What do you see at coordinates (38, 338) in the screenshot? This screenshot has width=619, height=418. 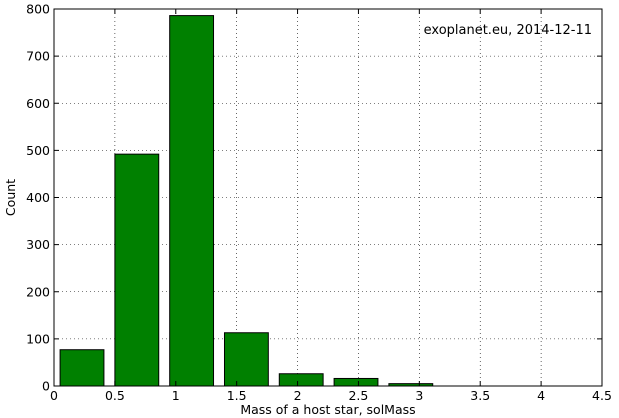 I see `y-tick-label: 100` at bounding box center [38, 338].